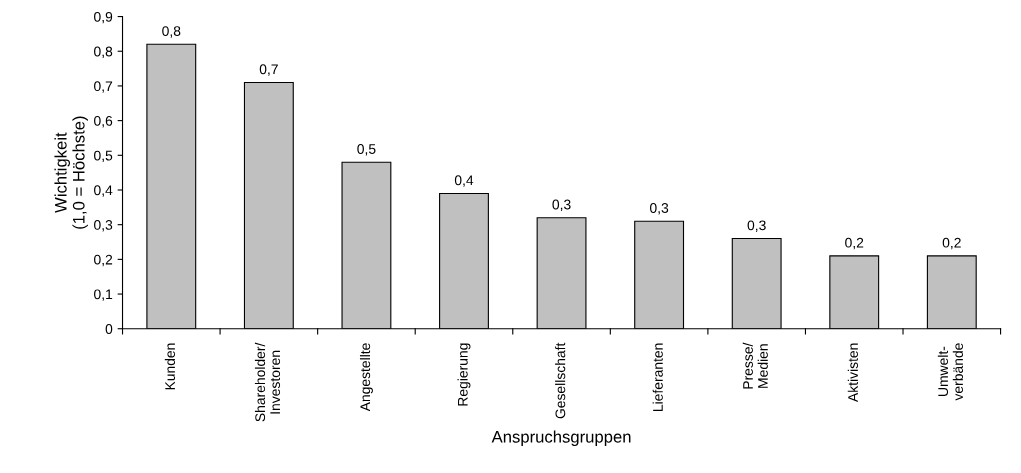 This screenshot has height=473, width=1021. I want to click on x-tick-label: Umwelt- verbände, so click(950, 372).